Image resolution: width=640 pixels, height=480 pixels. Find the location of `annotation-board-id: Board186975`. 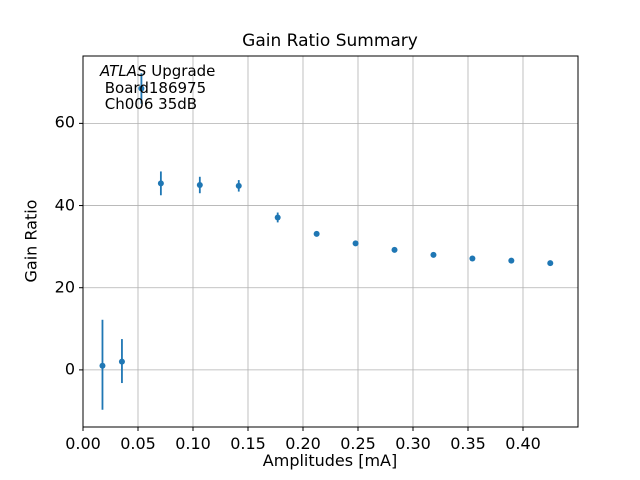

annotation-board-id: Board186975 is located at coordinates (153, 87).